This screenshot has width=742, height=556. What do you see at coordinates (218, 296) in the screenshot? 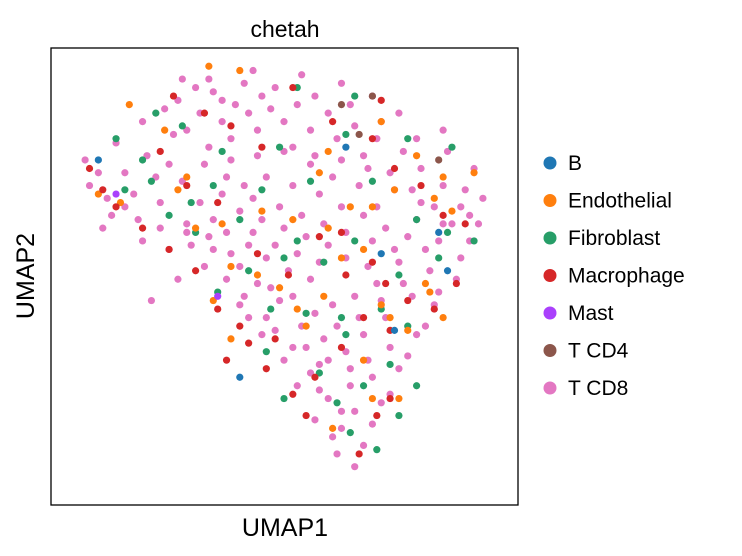
I see `point-mast` at bounding box center [218, 296].